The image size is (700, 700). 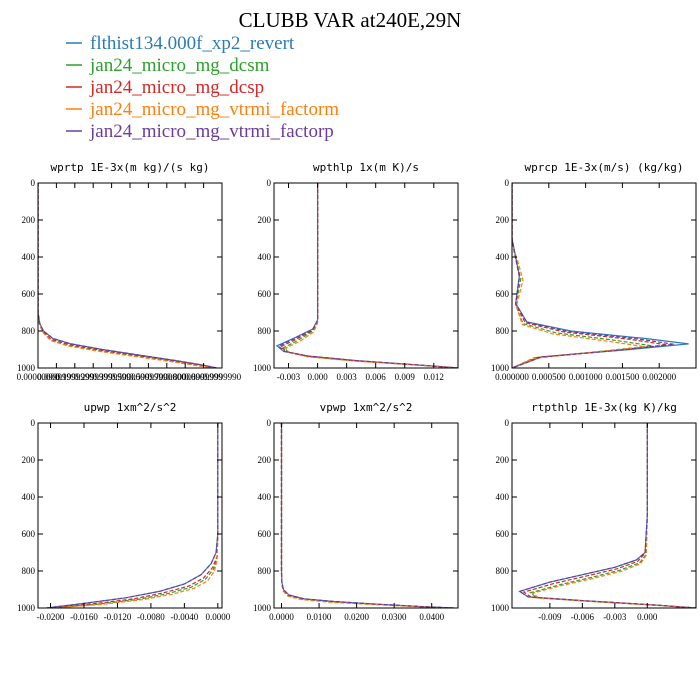 What do you see at coordinates (431, 617) in the screenshot?
I see `x-tick-label: 0.0400` at bounding box center [431, 617].